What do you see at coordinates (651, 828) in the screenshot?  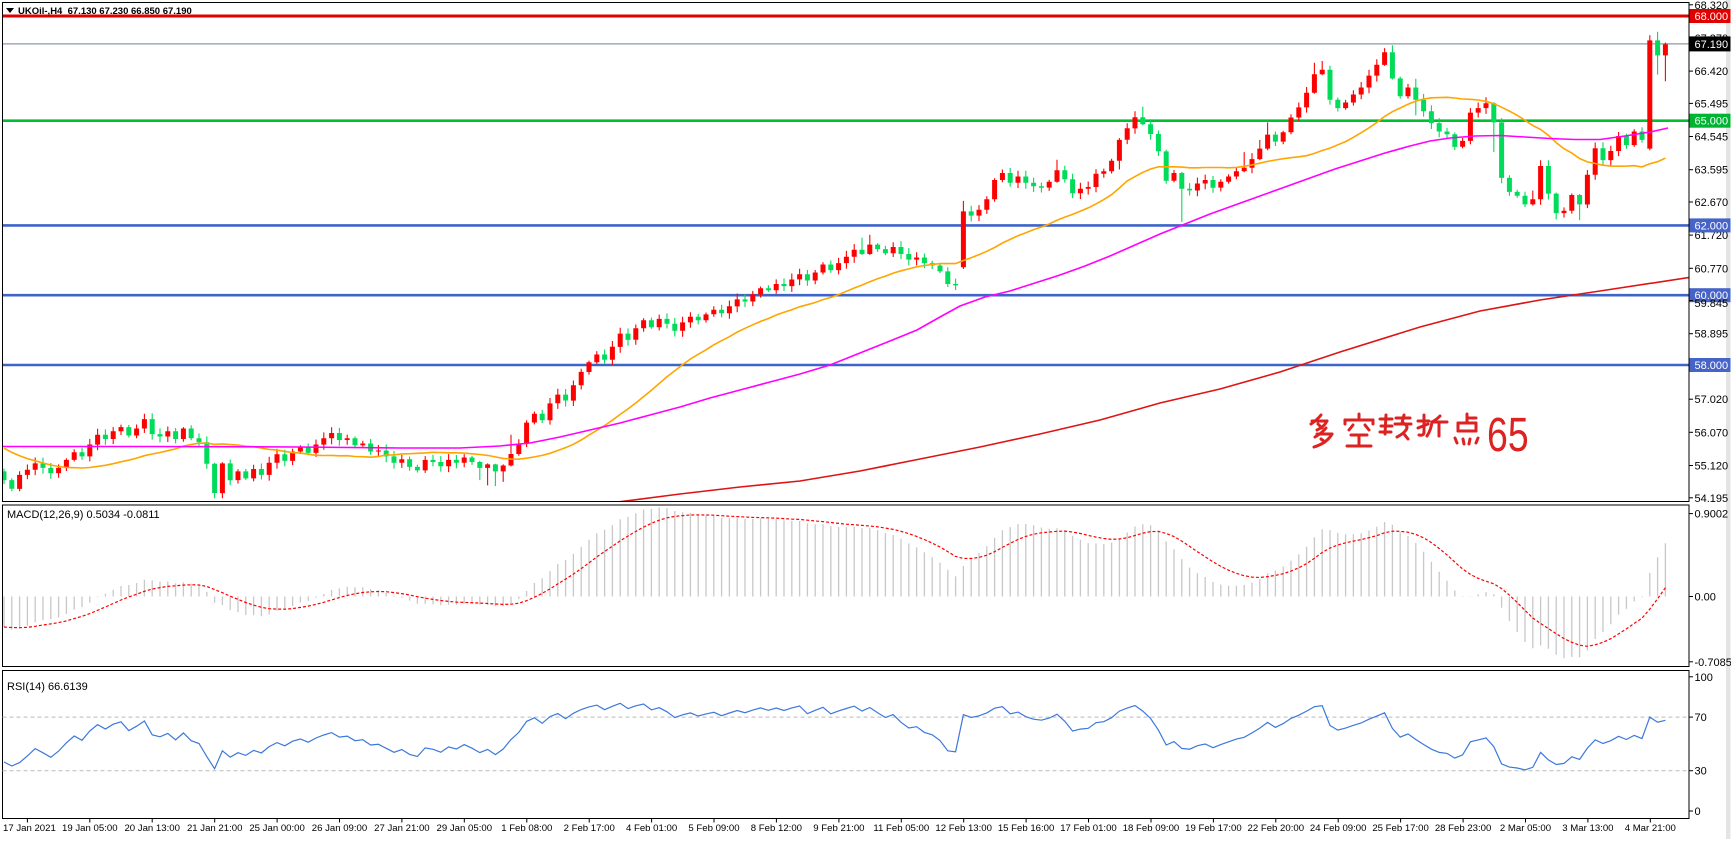 I see `svg-text: 4 Feb 01:00` at bounding box center [651, 828].